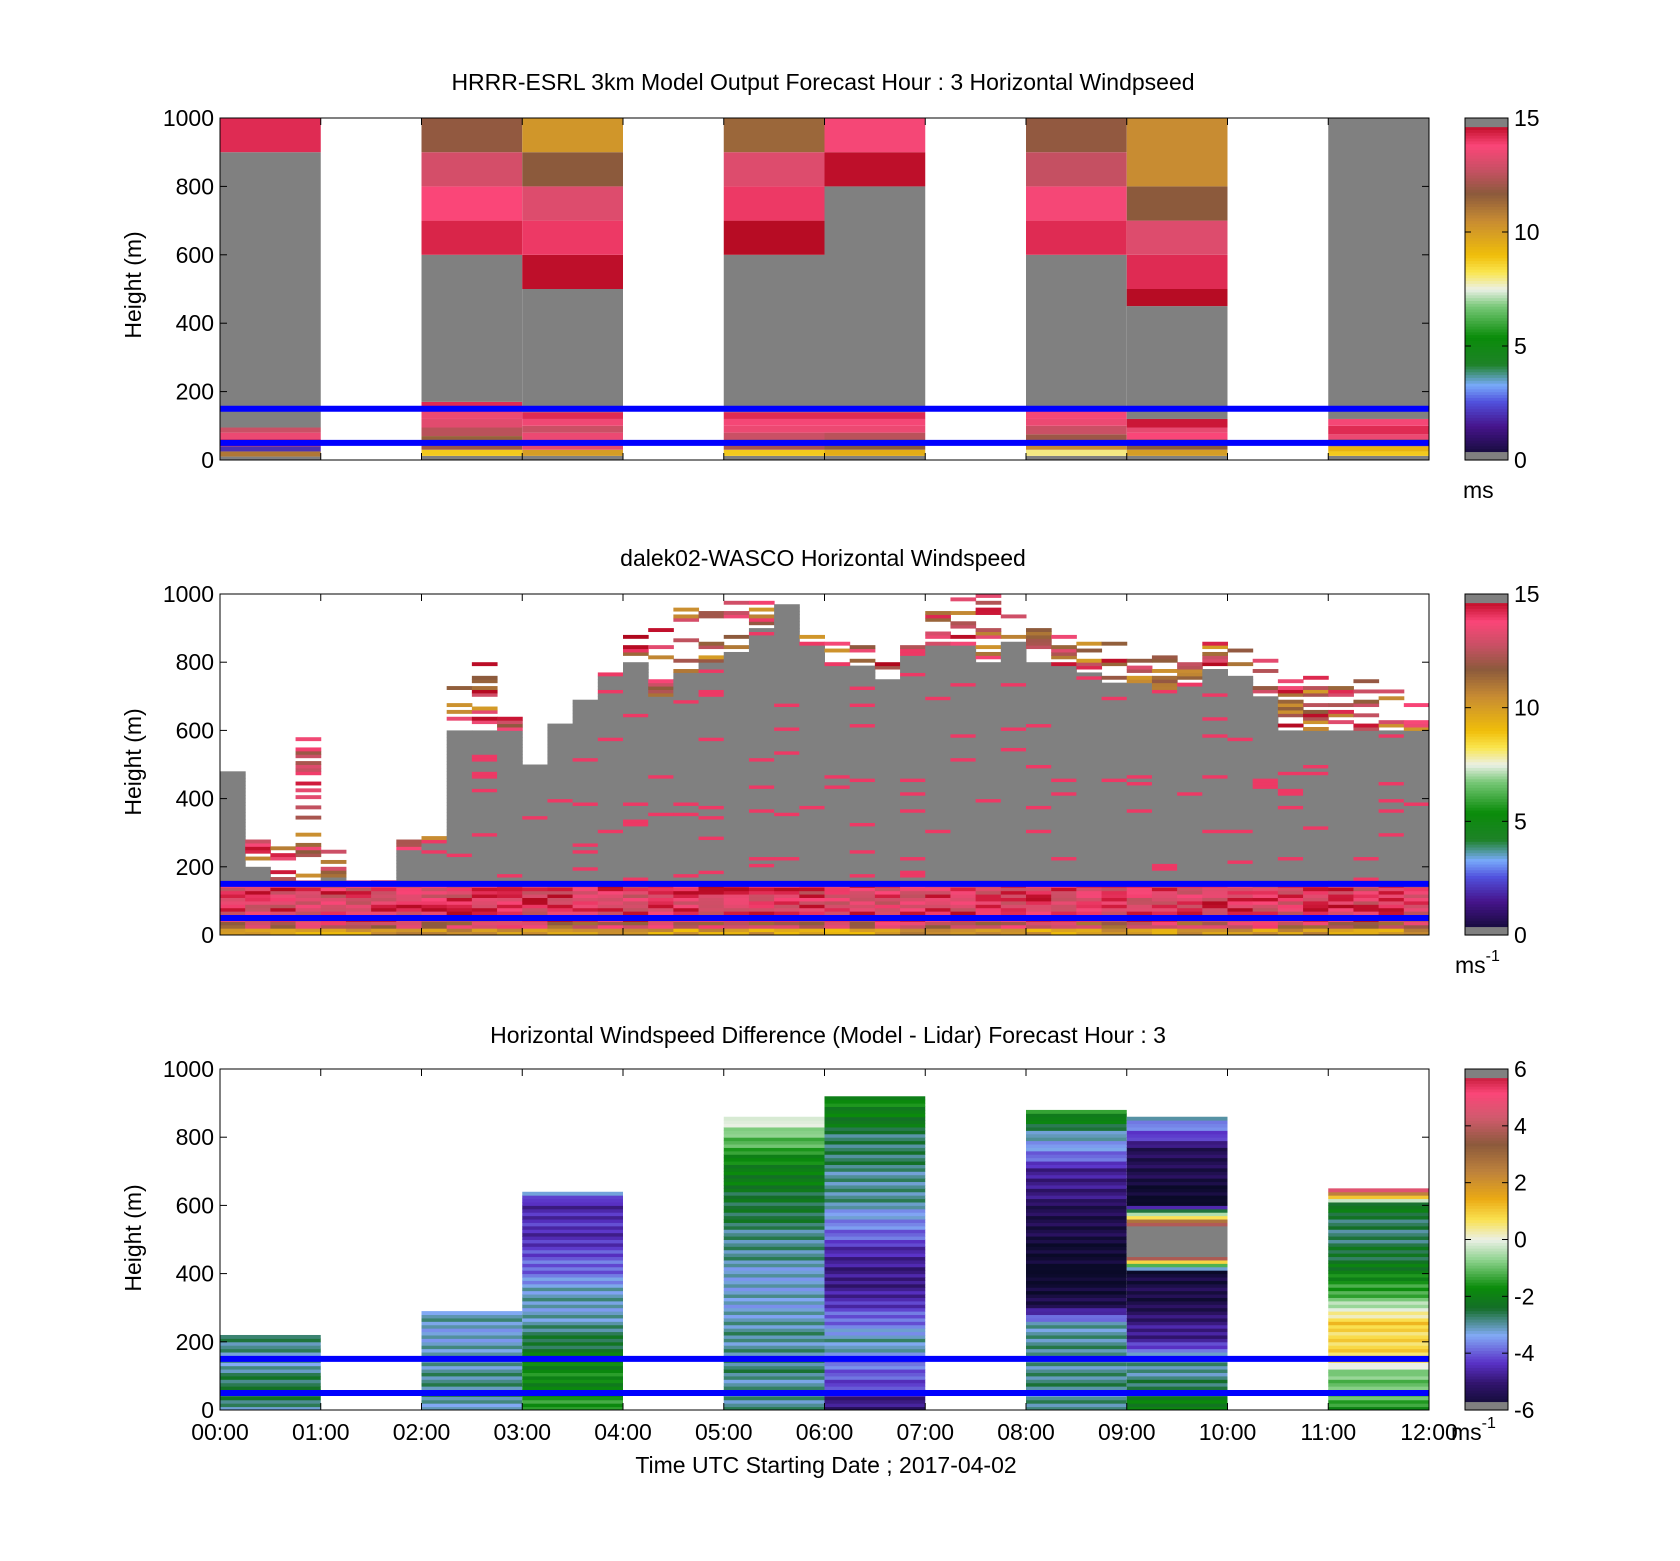 The height and width of the screenshot is (1561, 1680). What do you see at coordinates (195, 730) in the screenshot?
I see `y-tick-label: 600` at bounding box center [195, 730].